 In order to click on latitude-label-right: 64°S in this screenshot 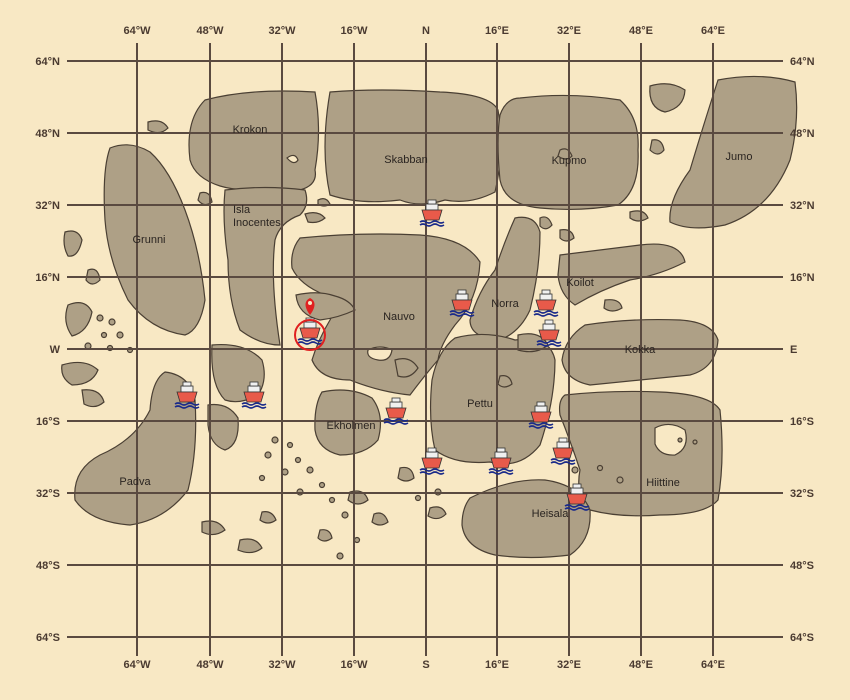, I will do `click(802, 638)`.